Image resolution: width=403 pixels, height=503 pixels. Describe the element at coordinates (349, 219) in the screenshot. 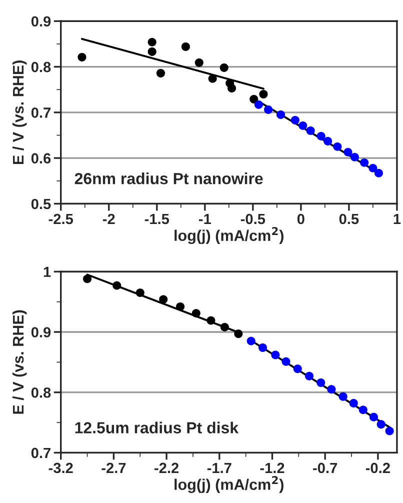

I see `x-tick-label: 0.5` at that location.